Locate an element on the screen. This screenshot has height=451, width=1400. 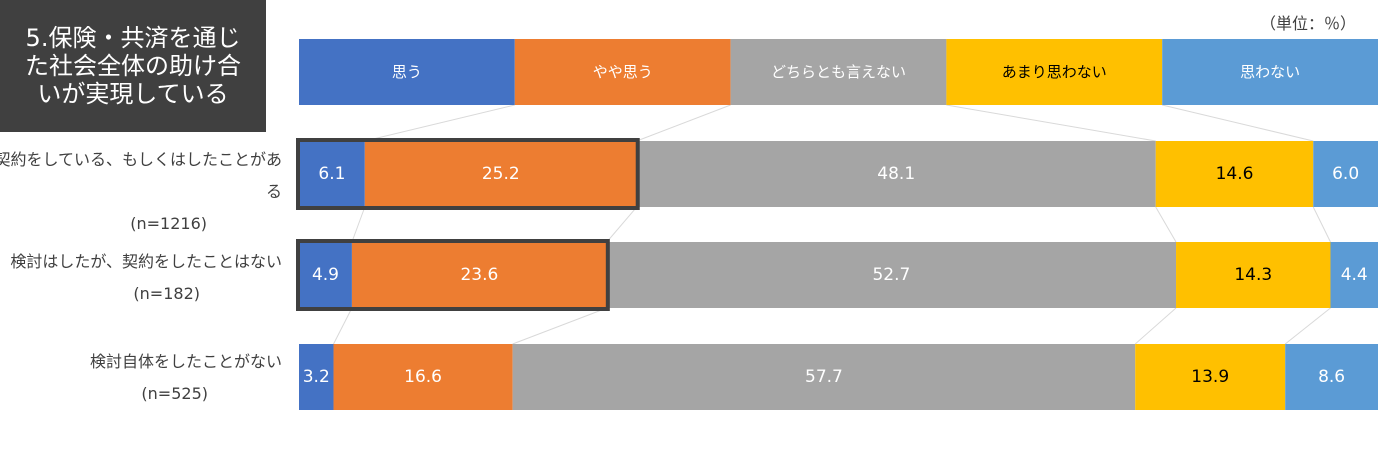
legend-label: やや思う is located at coordinates (623, 72).